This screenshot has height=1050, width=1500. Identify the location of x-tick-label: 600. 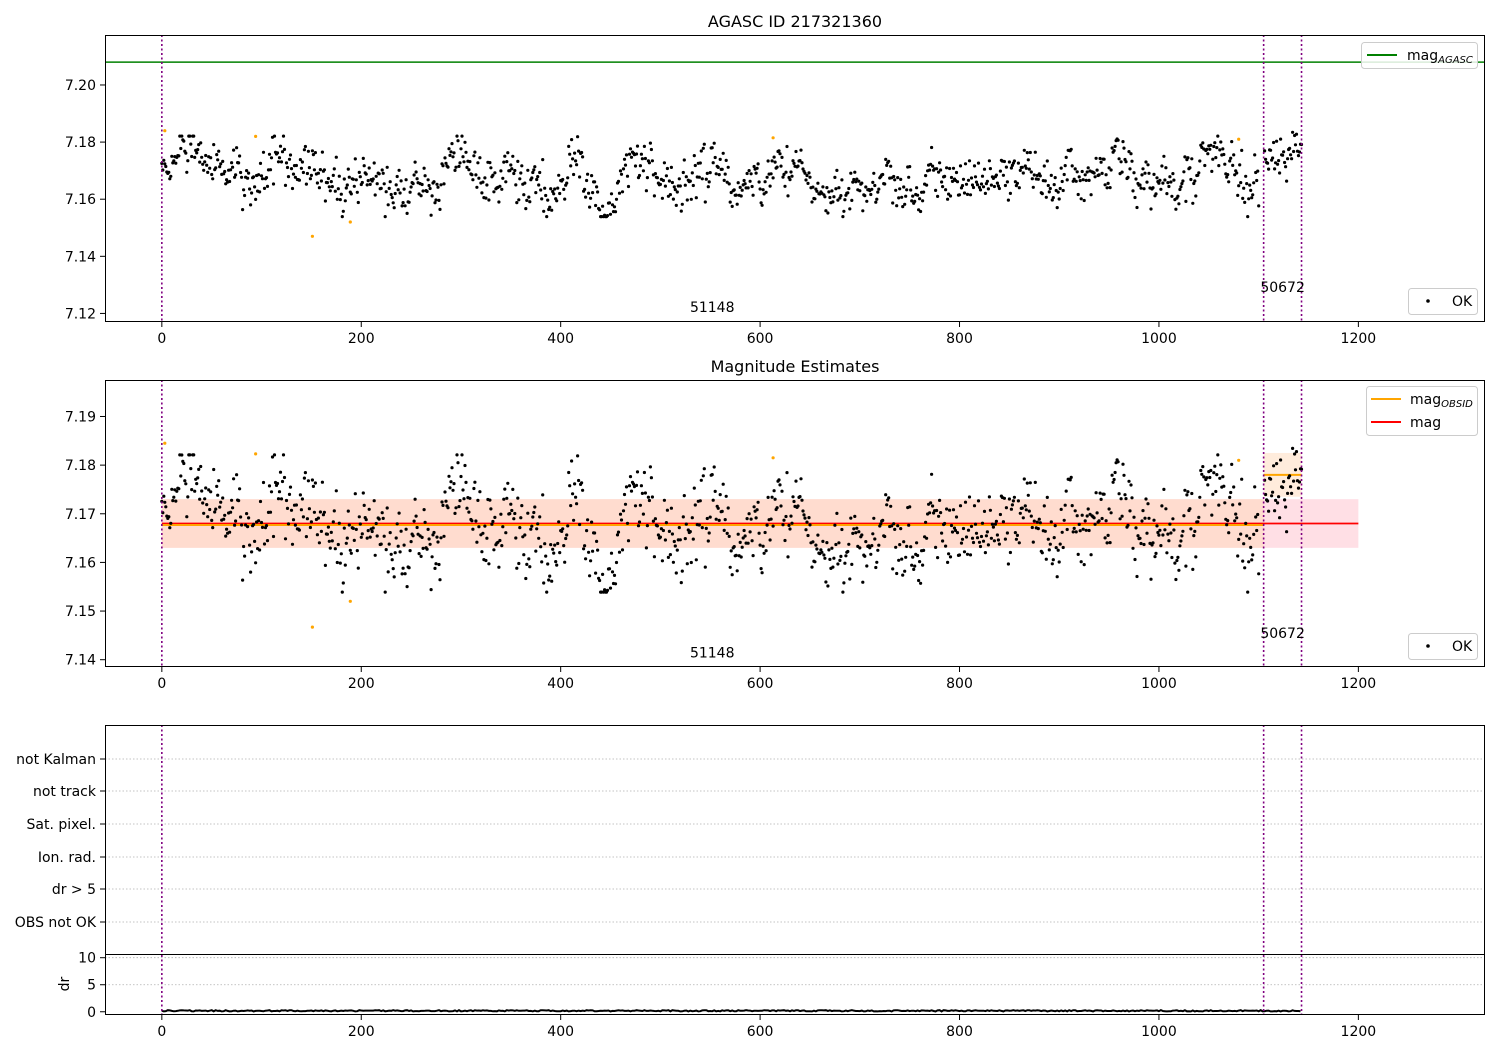
(760, 684).